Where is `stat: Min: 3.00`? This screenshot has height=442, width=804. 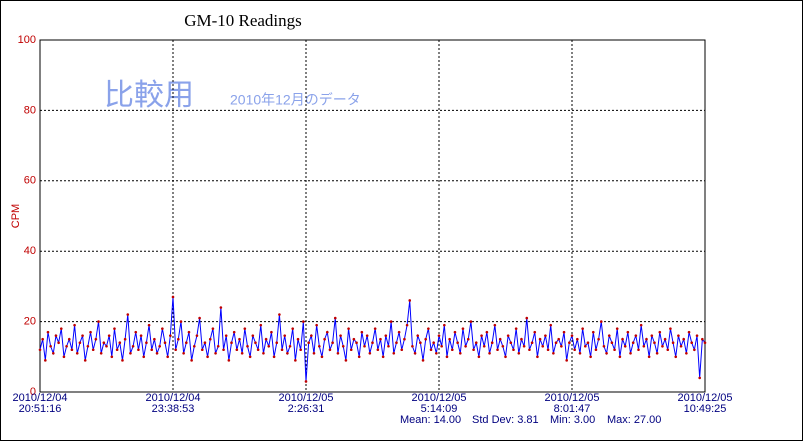 stat: Min: 3.00 is located at coordinates (572, 420).